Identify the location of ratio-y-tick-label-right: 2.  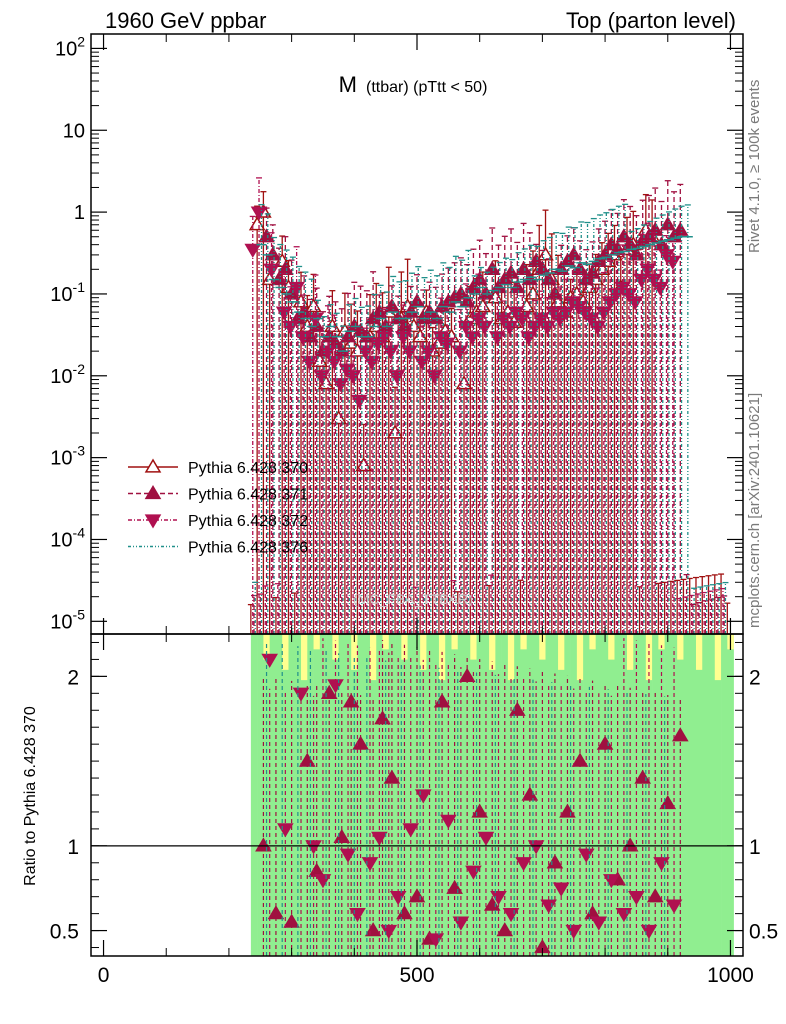
(755, 677).